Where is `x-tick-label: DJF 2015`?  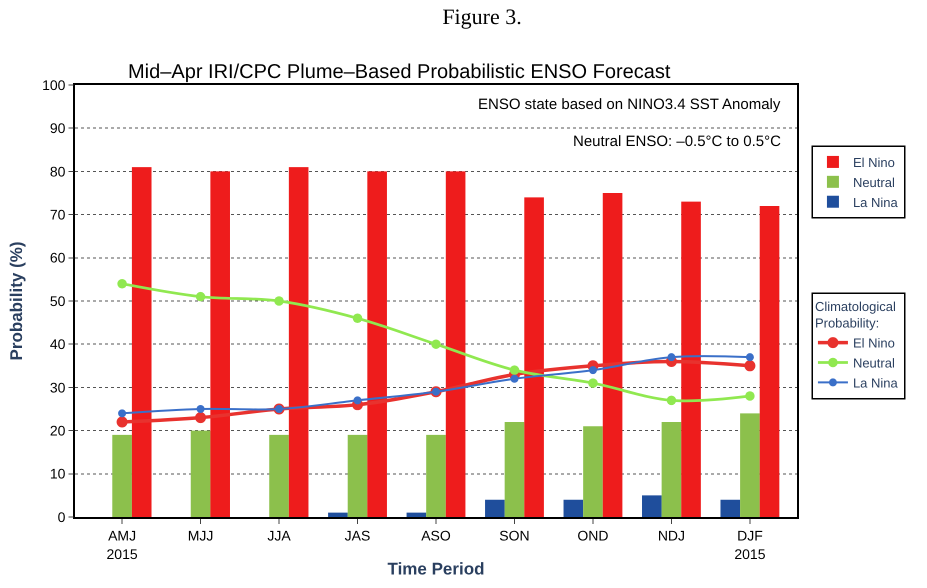
x-tick-label: DJF 2015 is located at coordinates (750, 545).